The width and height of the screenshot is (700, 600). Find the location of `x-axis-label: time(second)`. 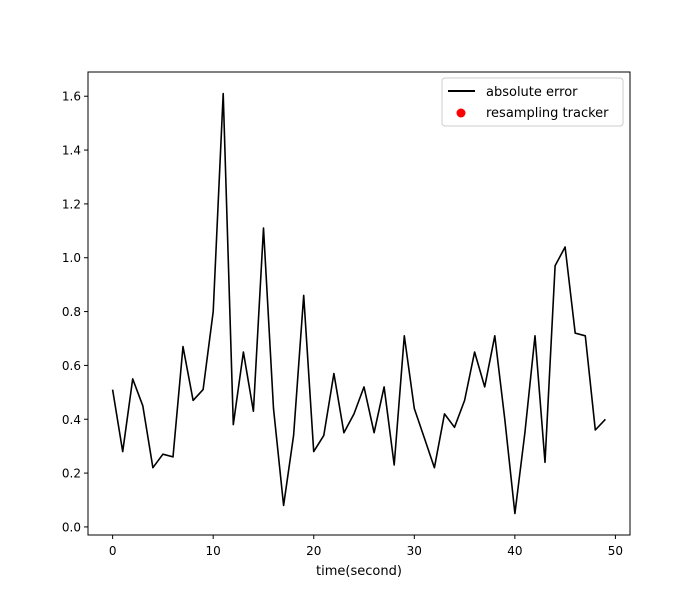

x-axis-label: time(second) is located at coordinates (359, 571).